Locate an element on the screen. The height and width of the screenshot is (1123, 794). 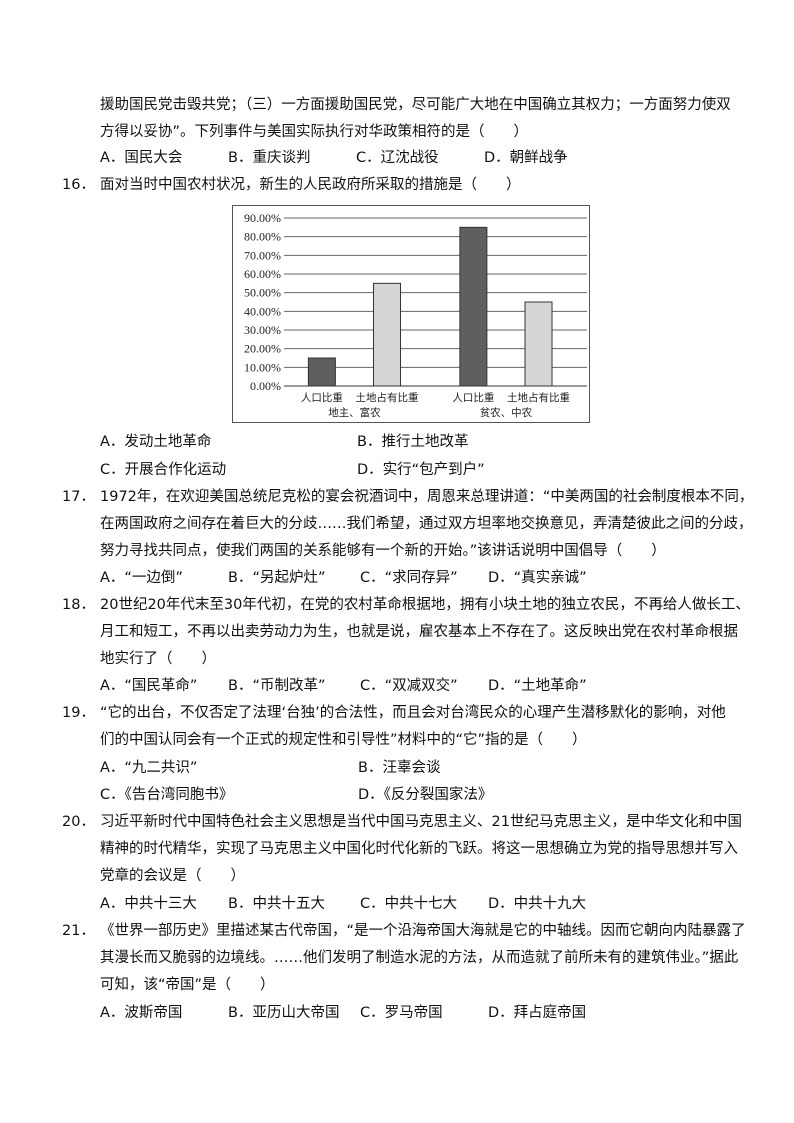
question-number: 20． is located at coordinates (78, 822).